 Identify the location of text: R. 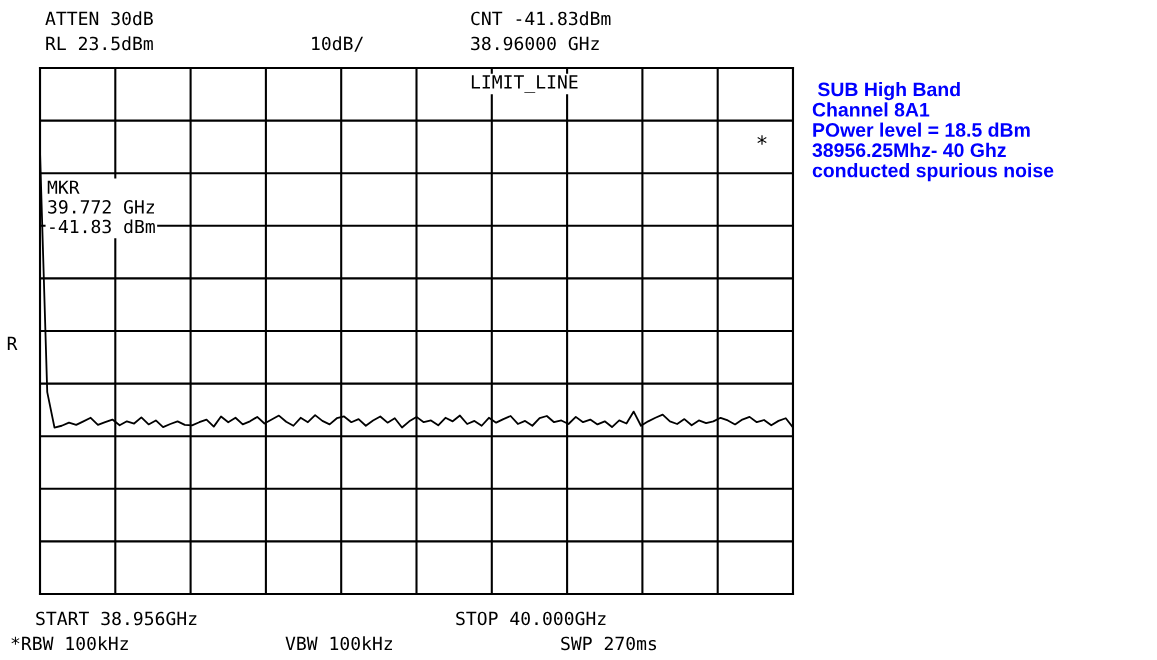
(12, 343).